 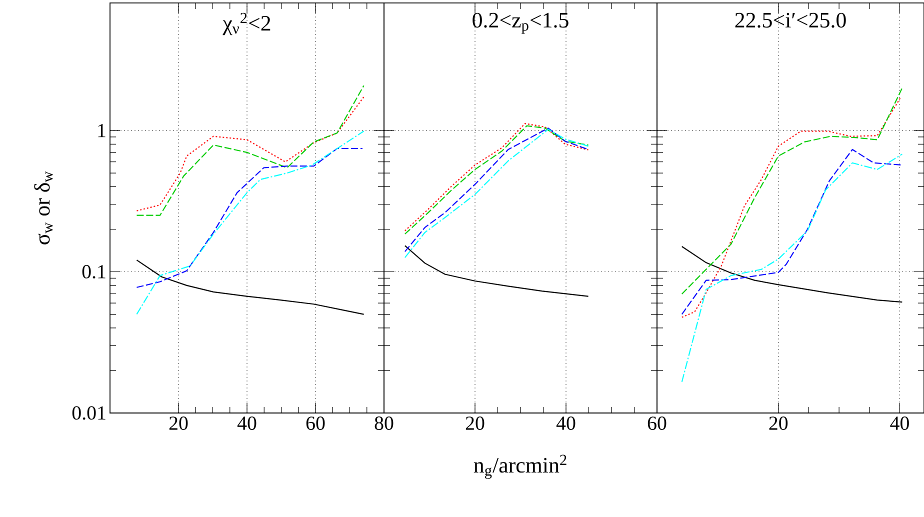 I want to click on x-axis-title: n$_{g}$/arcmin$^{2}$, so click(x=520, y=466).